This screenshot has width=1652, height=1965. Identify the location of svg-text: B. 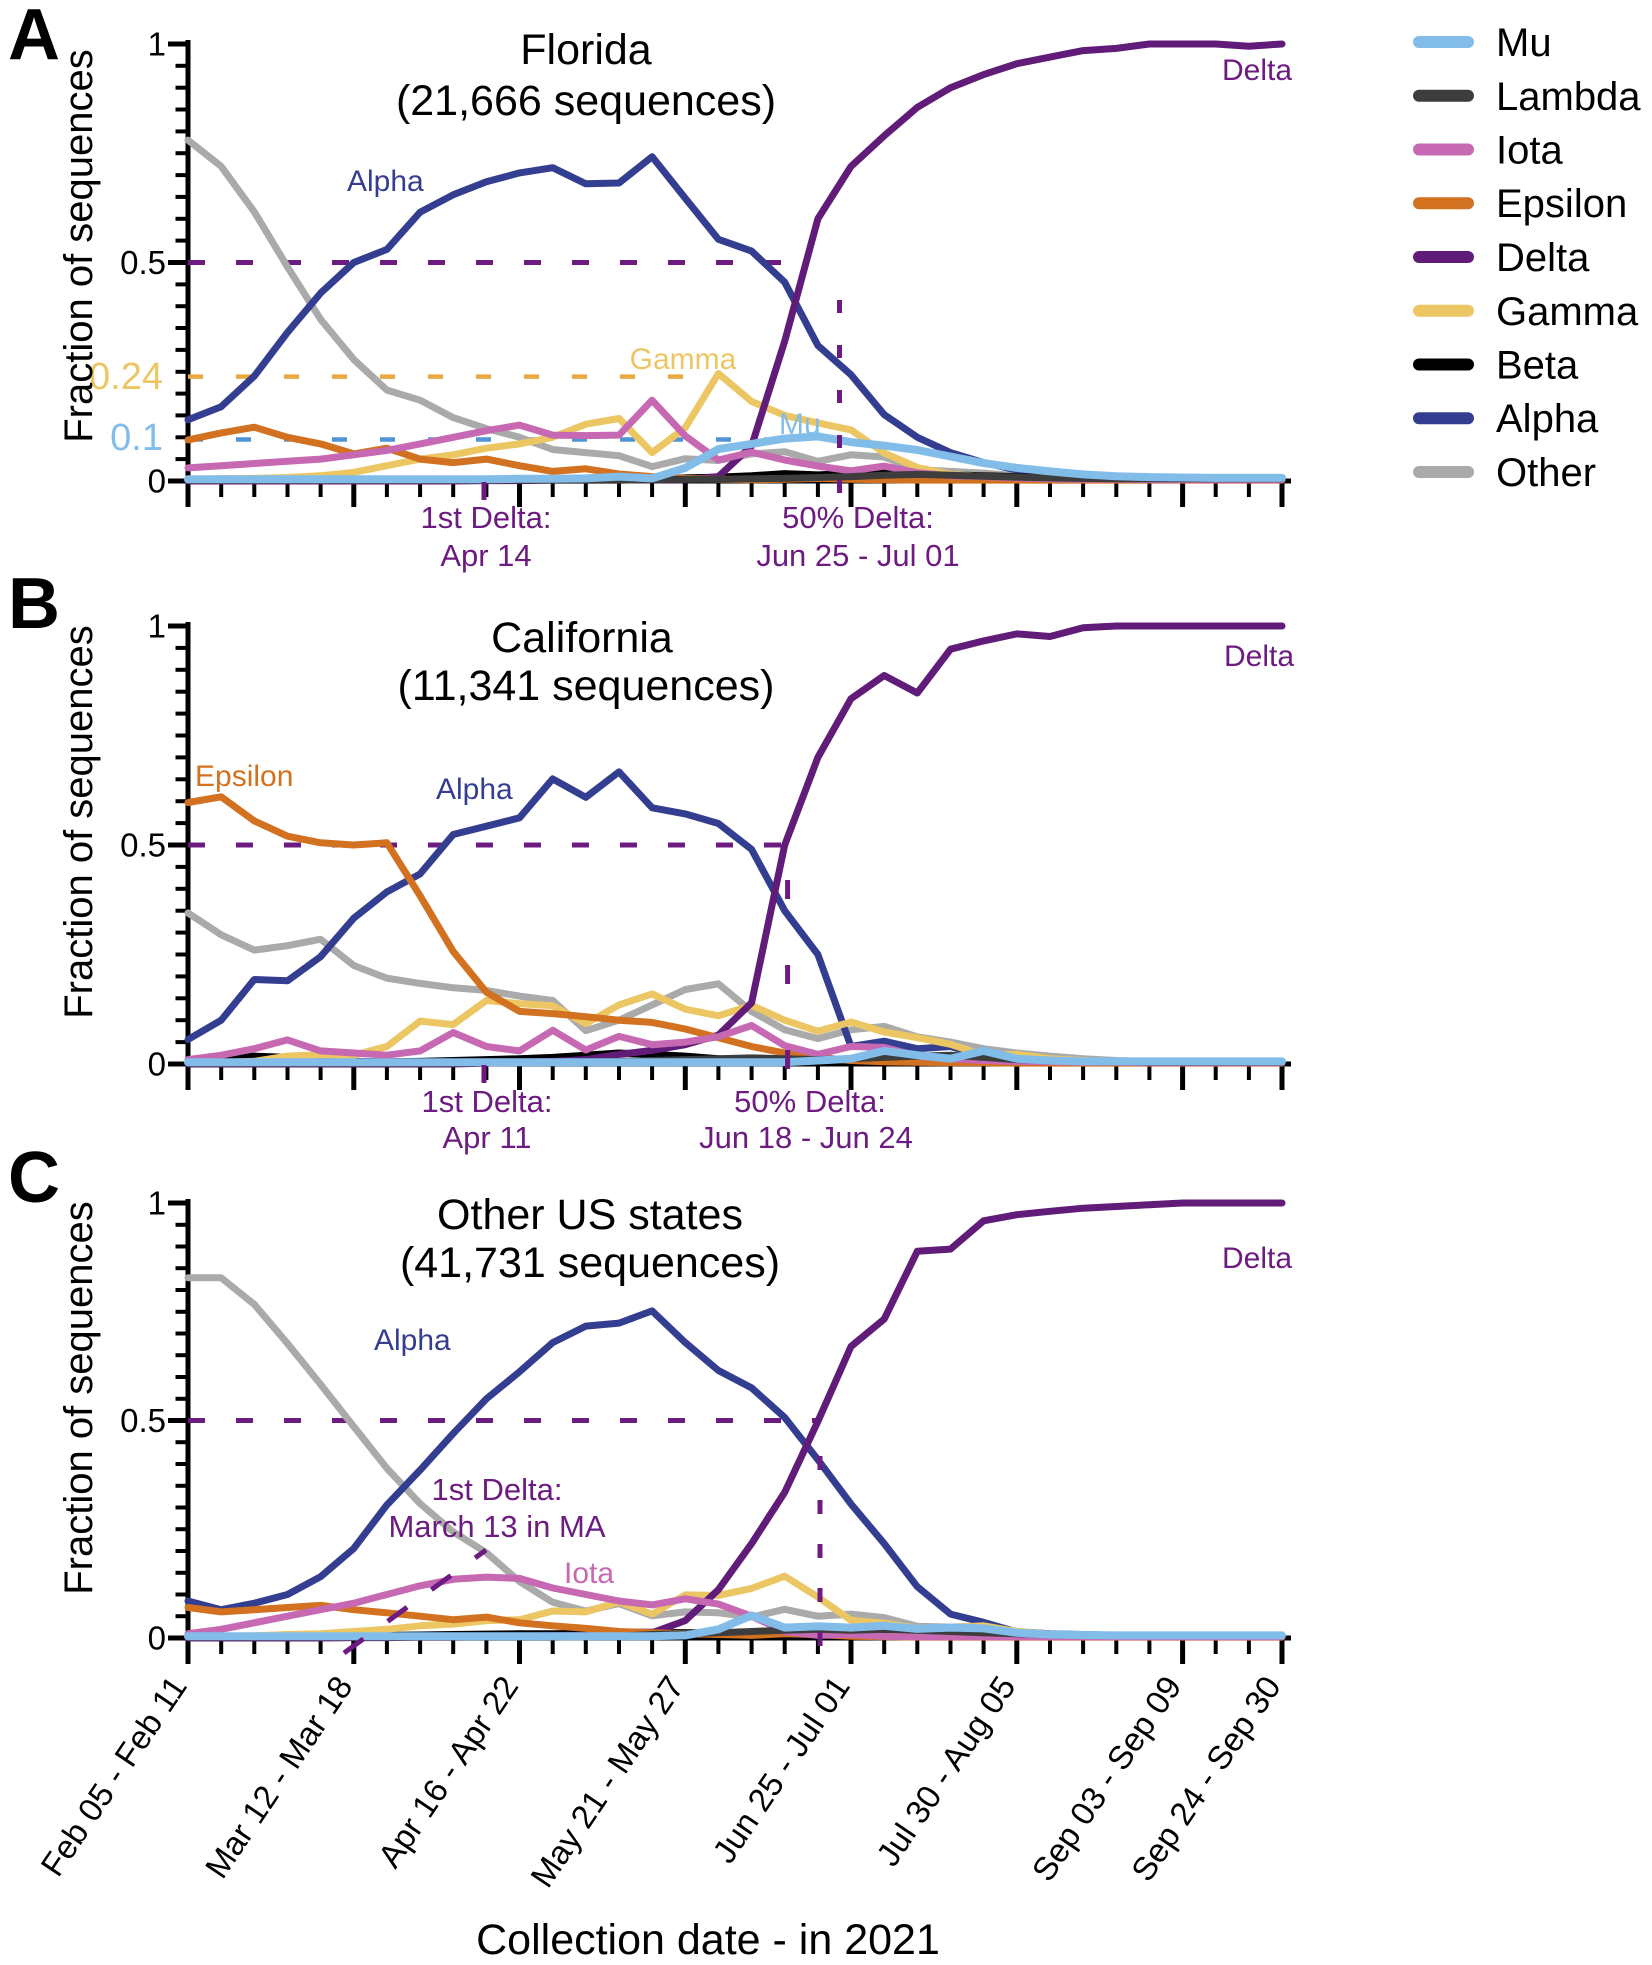
(34, 604).